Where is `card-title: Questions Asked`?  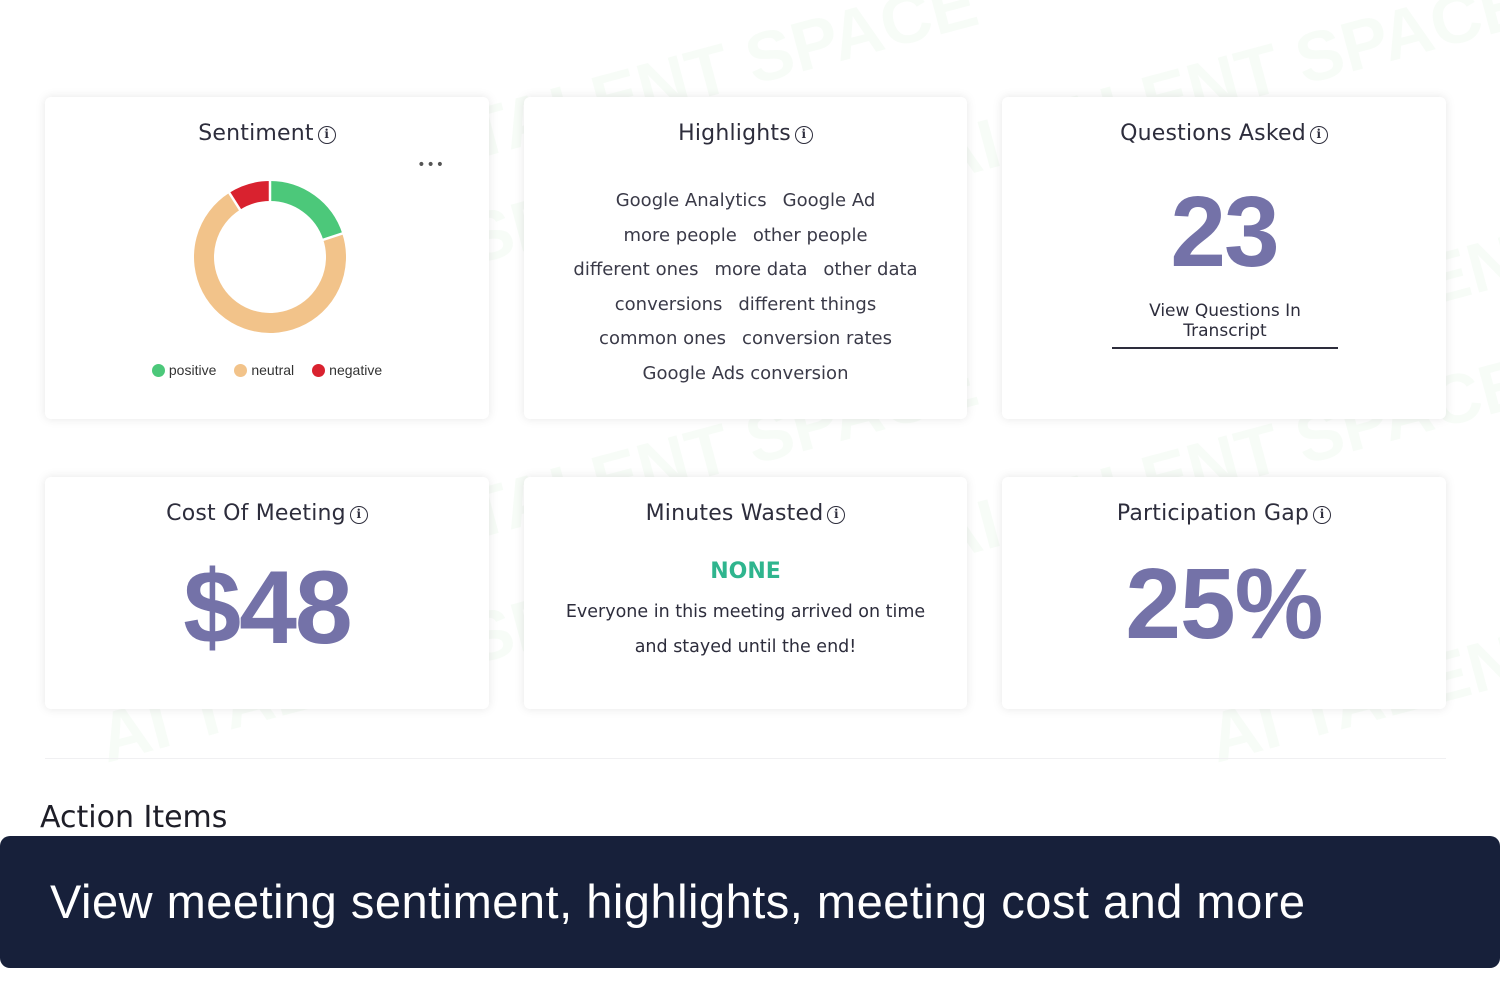
card-title: Questions Asked is located at coordinates (1213, 133).